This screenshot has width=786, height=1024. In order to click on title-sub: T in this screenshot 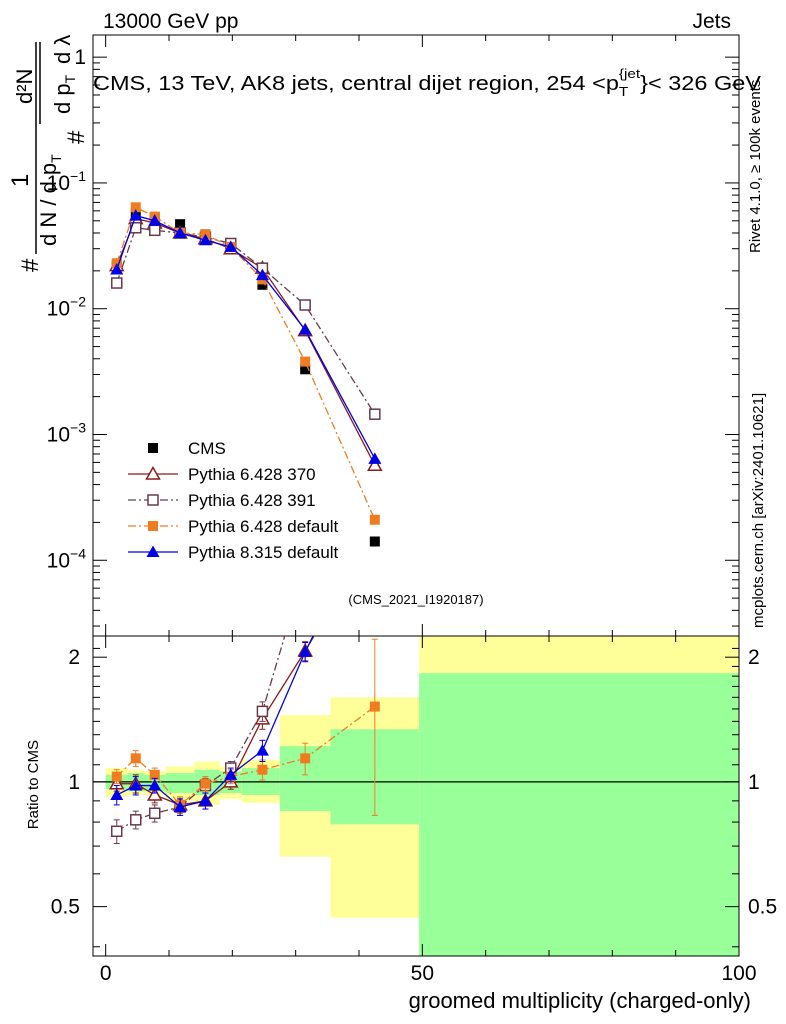, I will do `click(623, 91)`.